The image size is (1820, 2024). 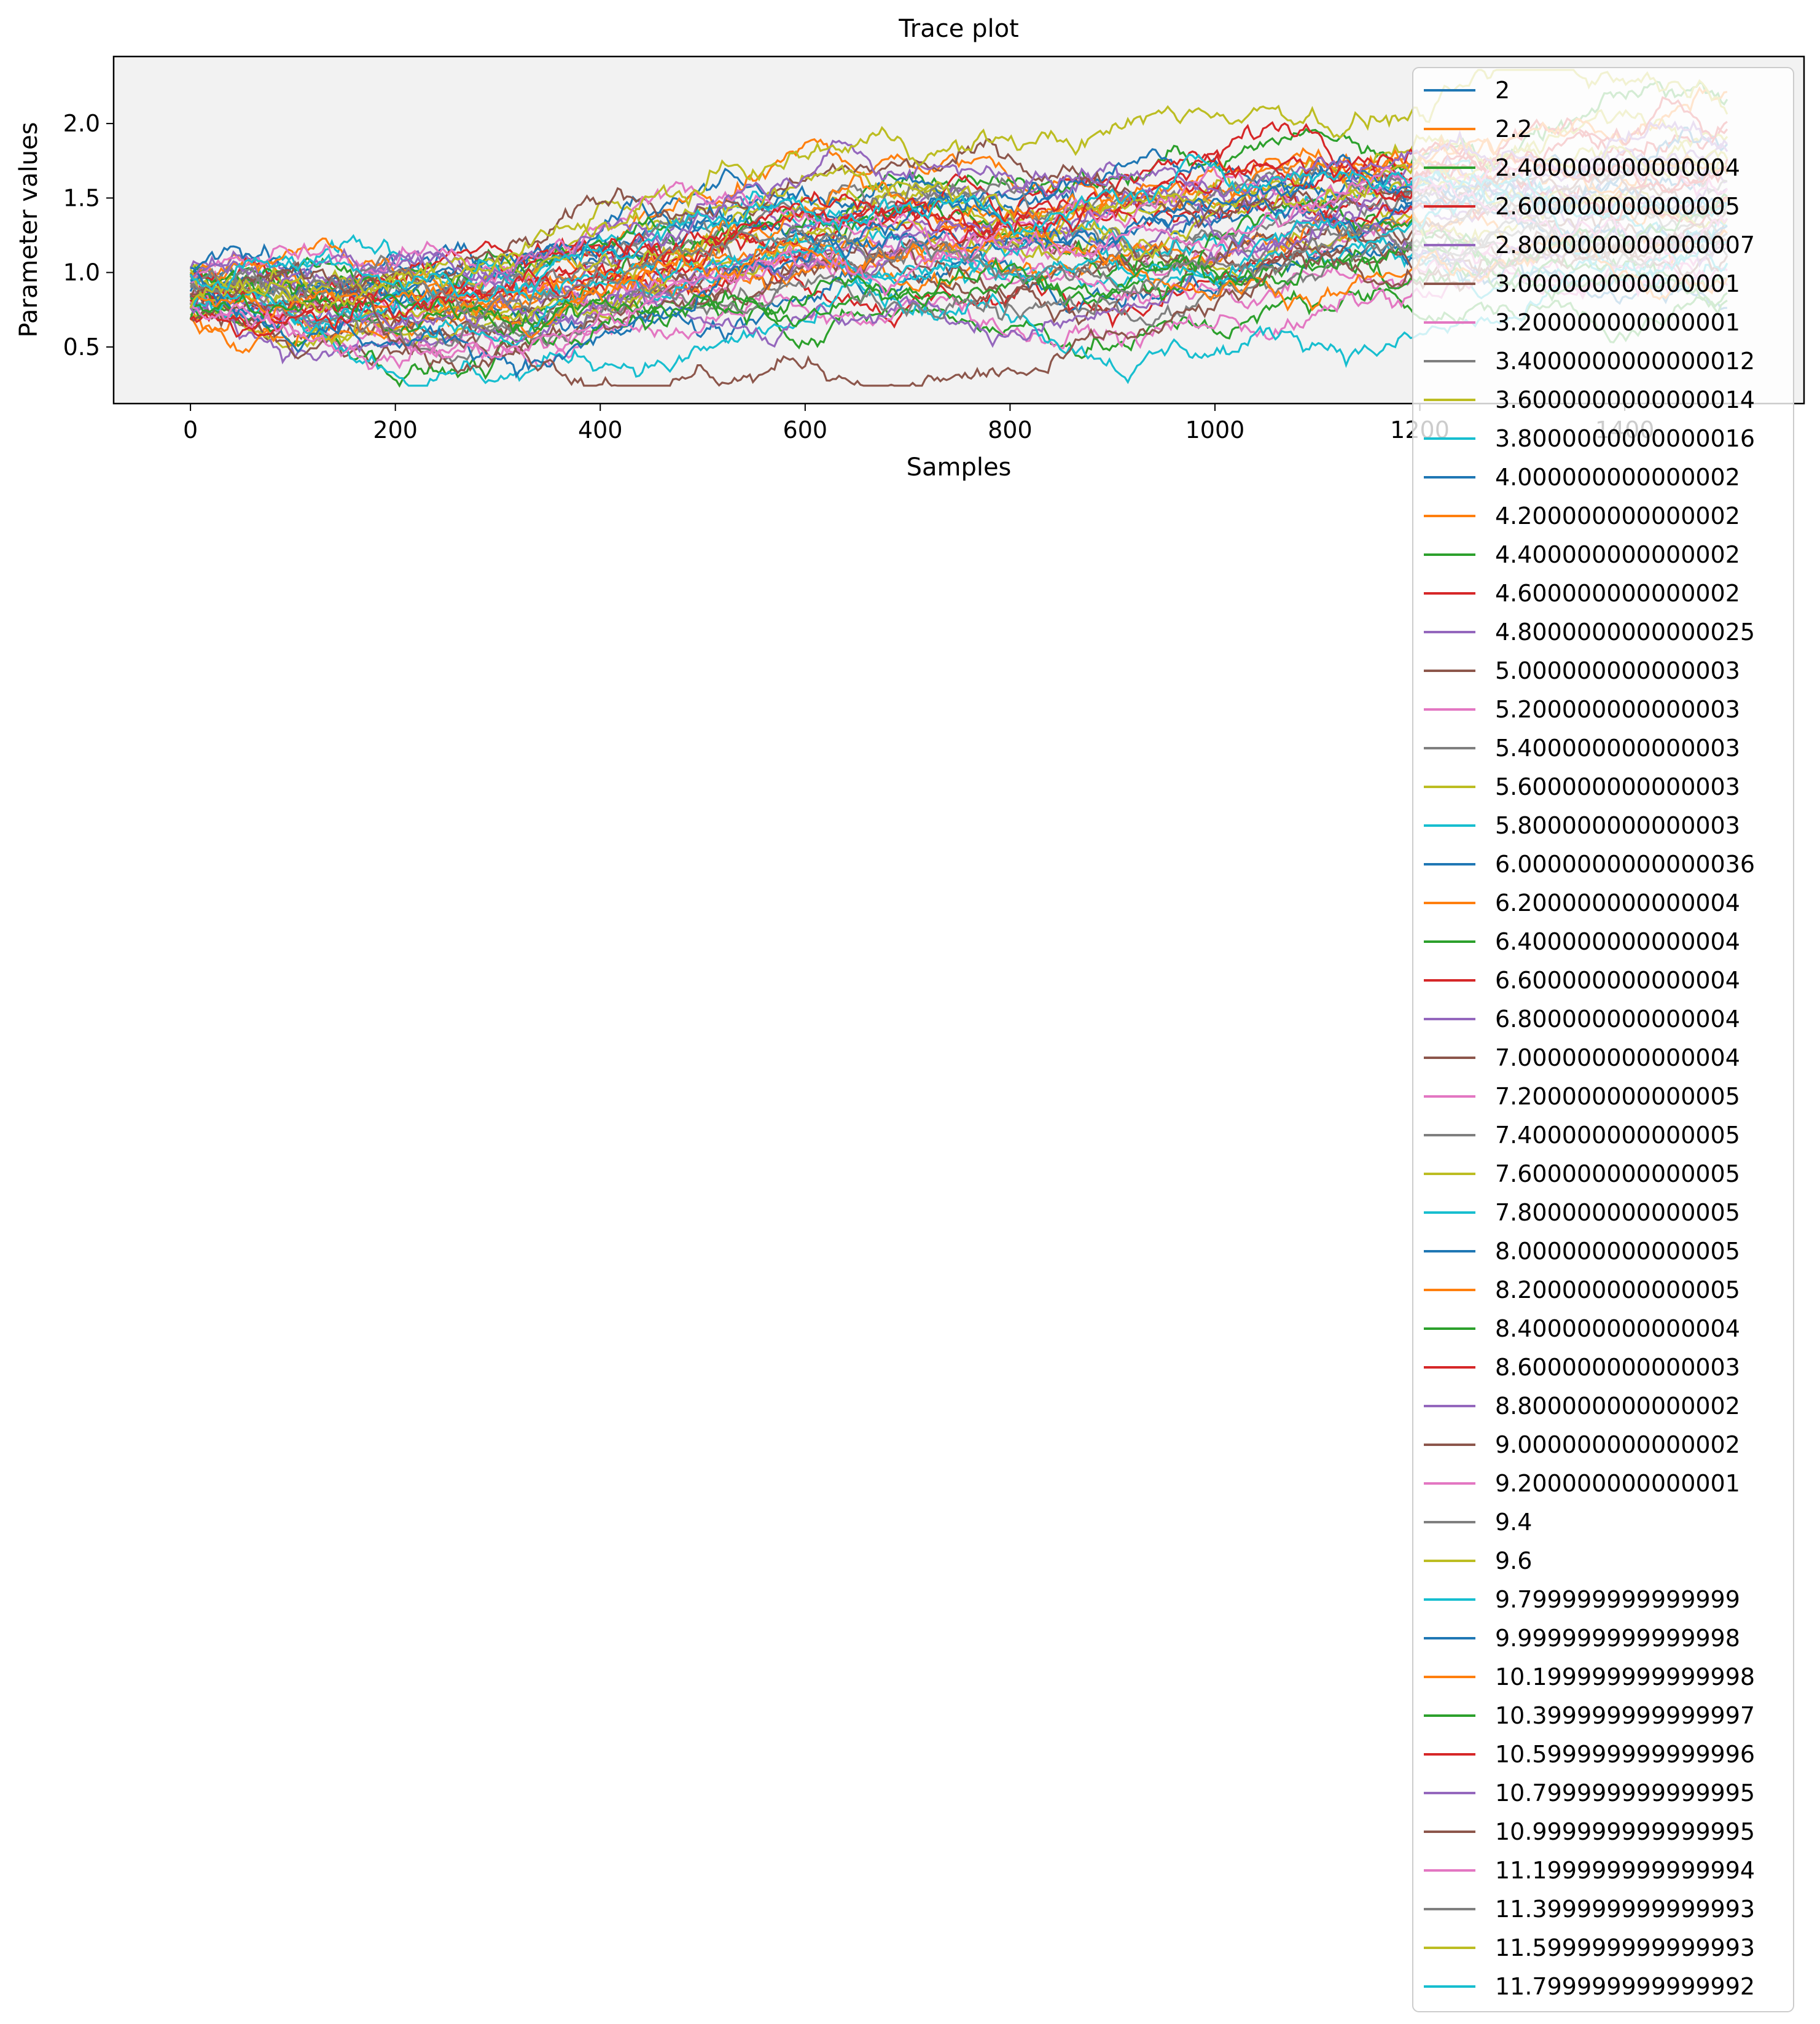 I want to click on legend-label: 4.200000000000002, so click(x=1617, y=516).